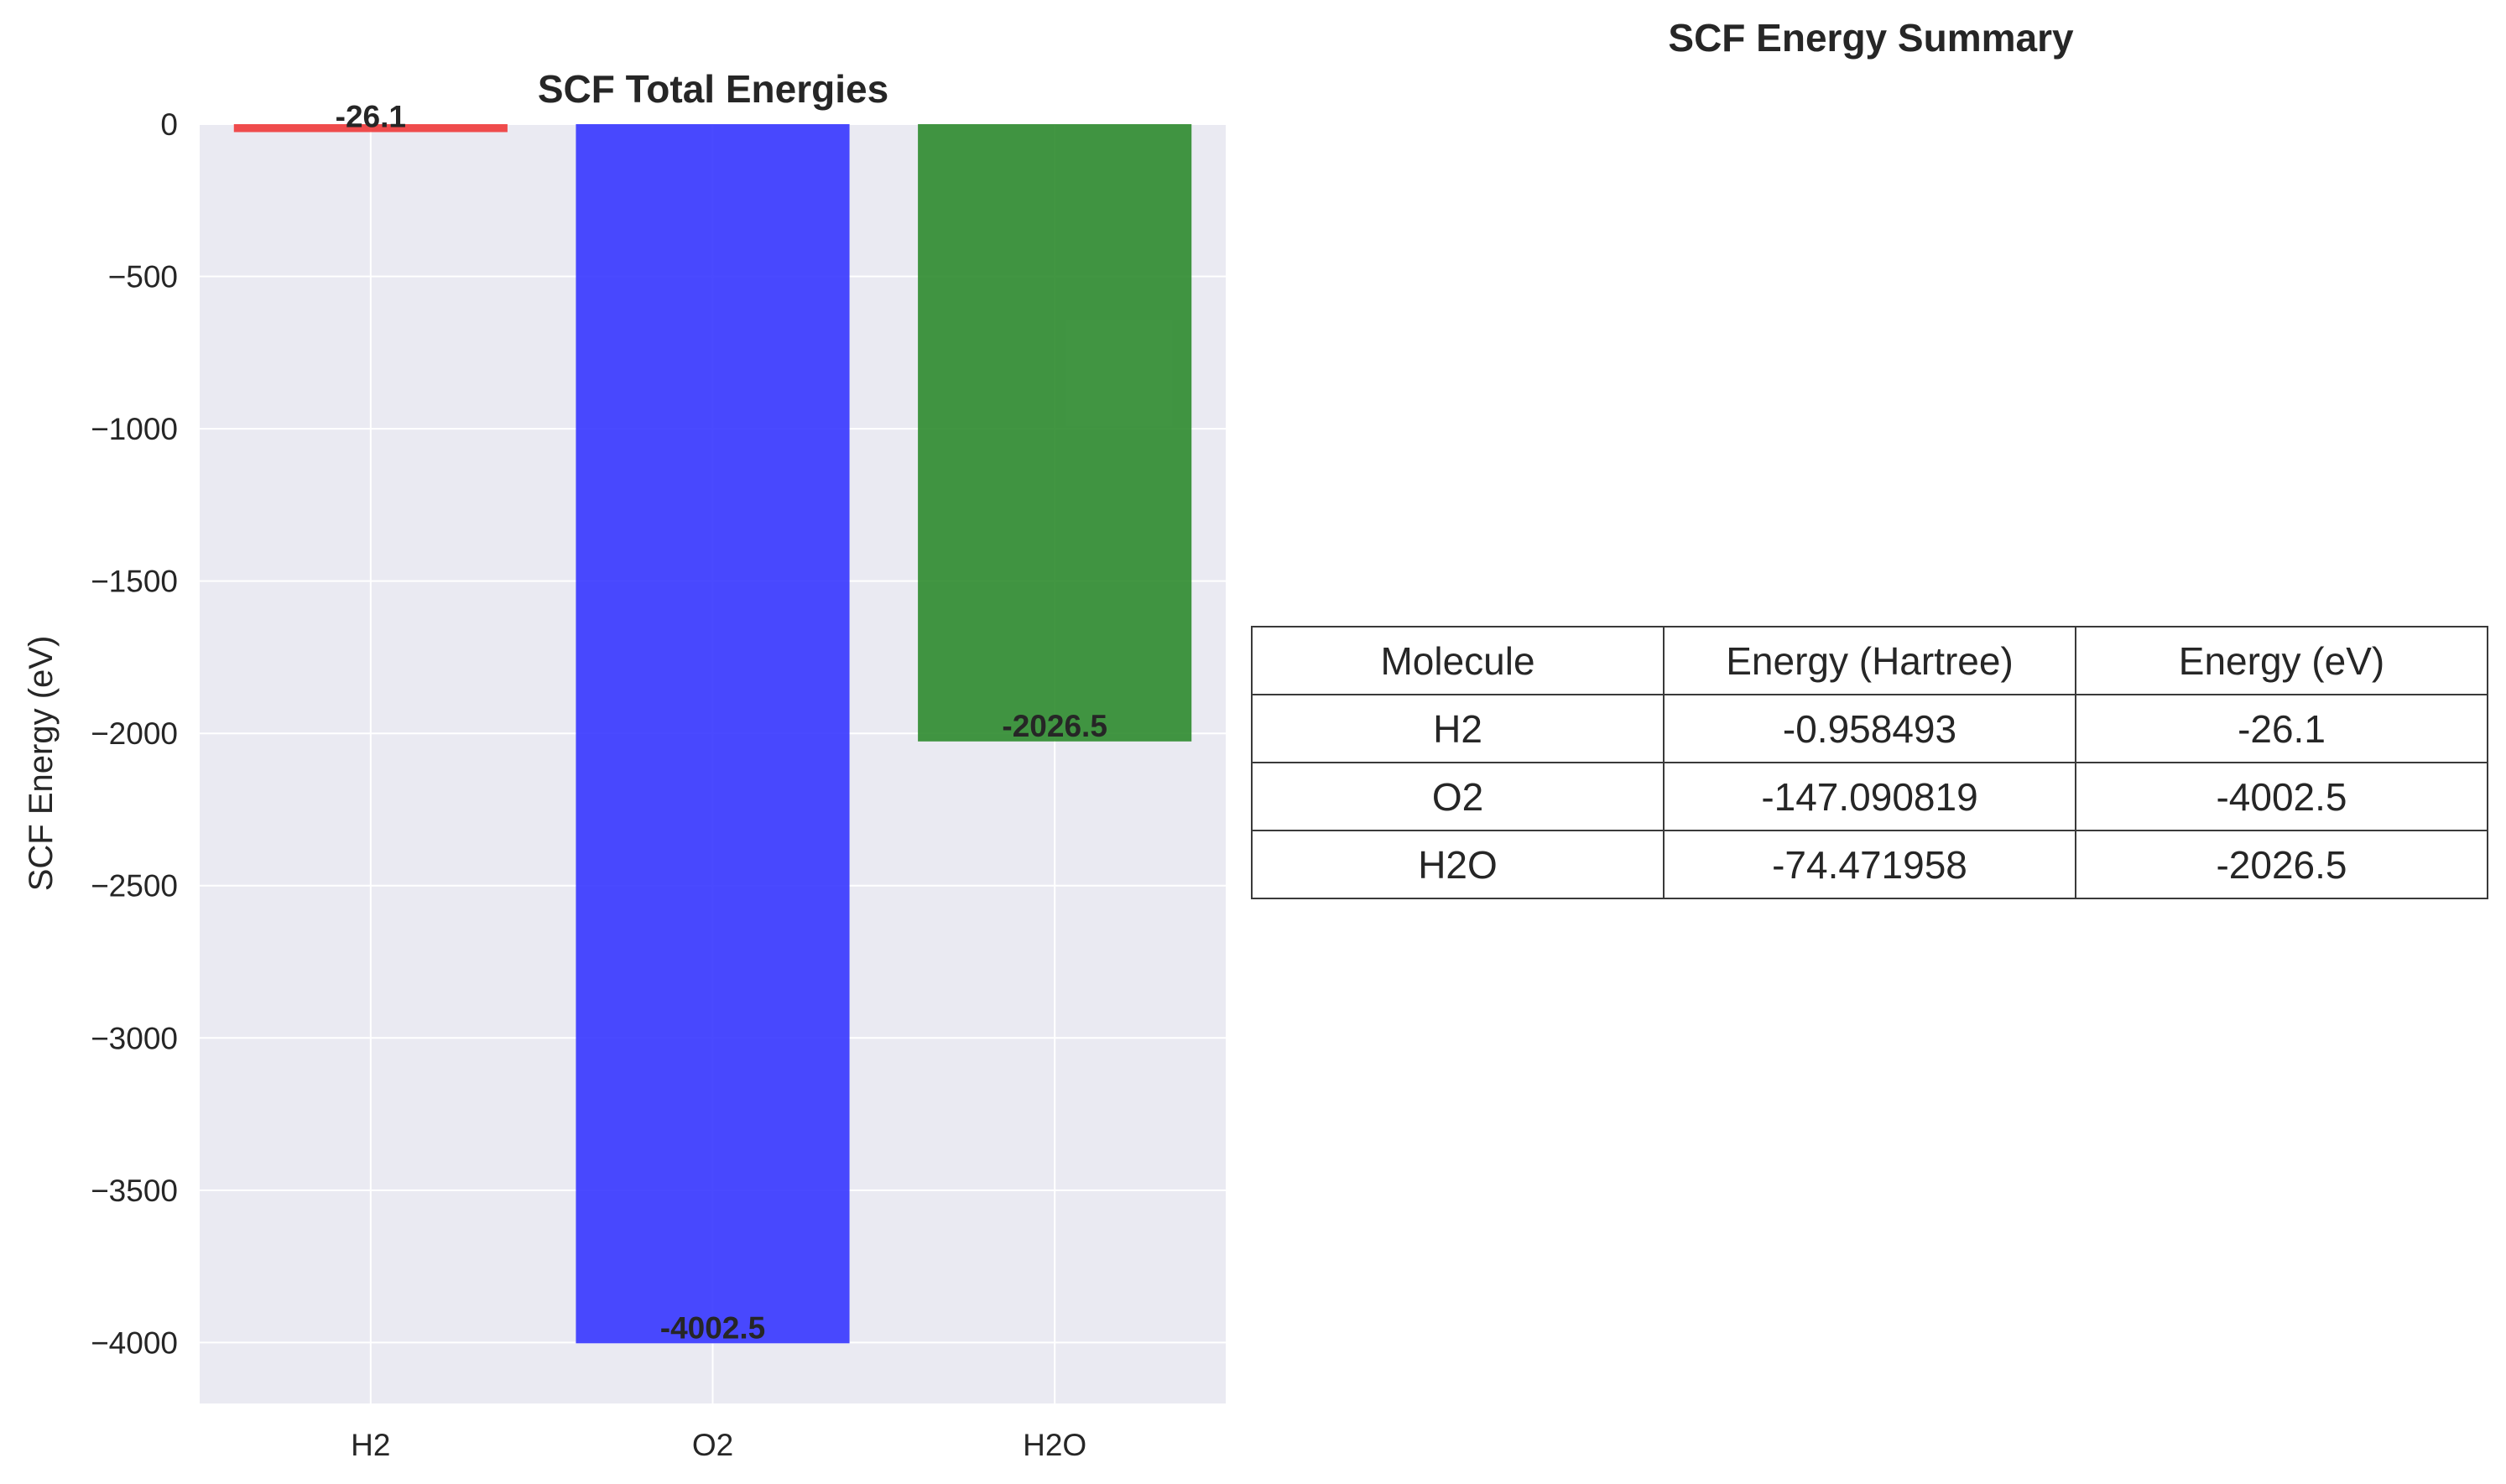  Describe the element at coordinates (1055, 433) in the screenshot. I see `bar-h2o` at that location.